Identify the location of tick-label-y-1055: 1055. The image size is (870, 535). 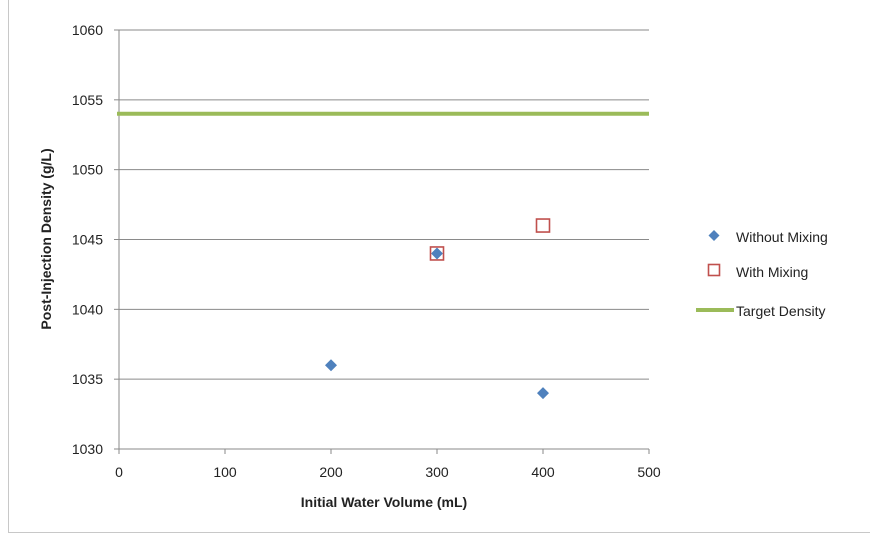
(87, 100).